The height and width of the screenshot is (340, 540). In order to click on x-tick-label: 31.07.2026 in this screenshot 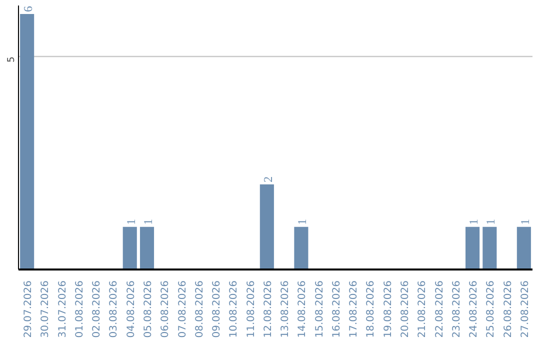, I will do `click(62, 309)`.